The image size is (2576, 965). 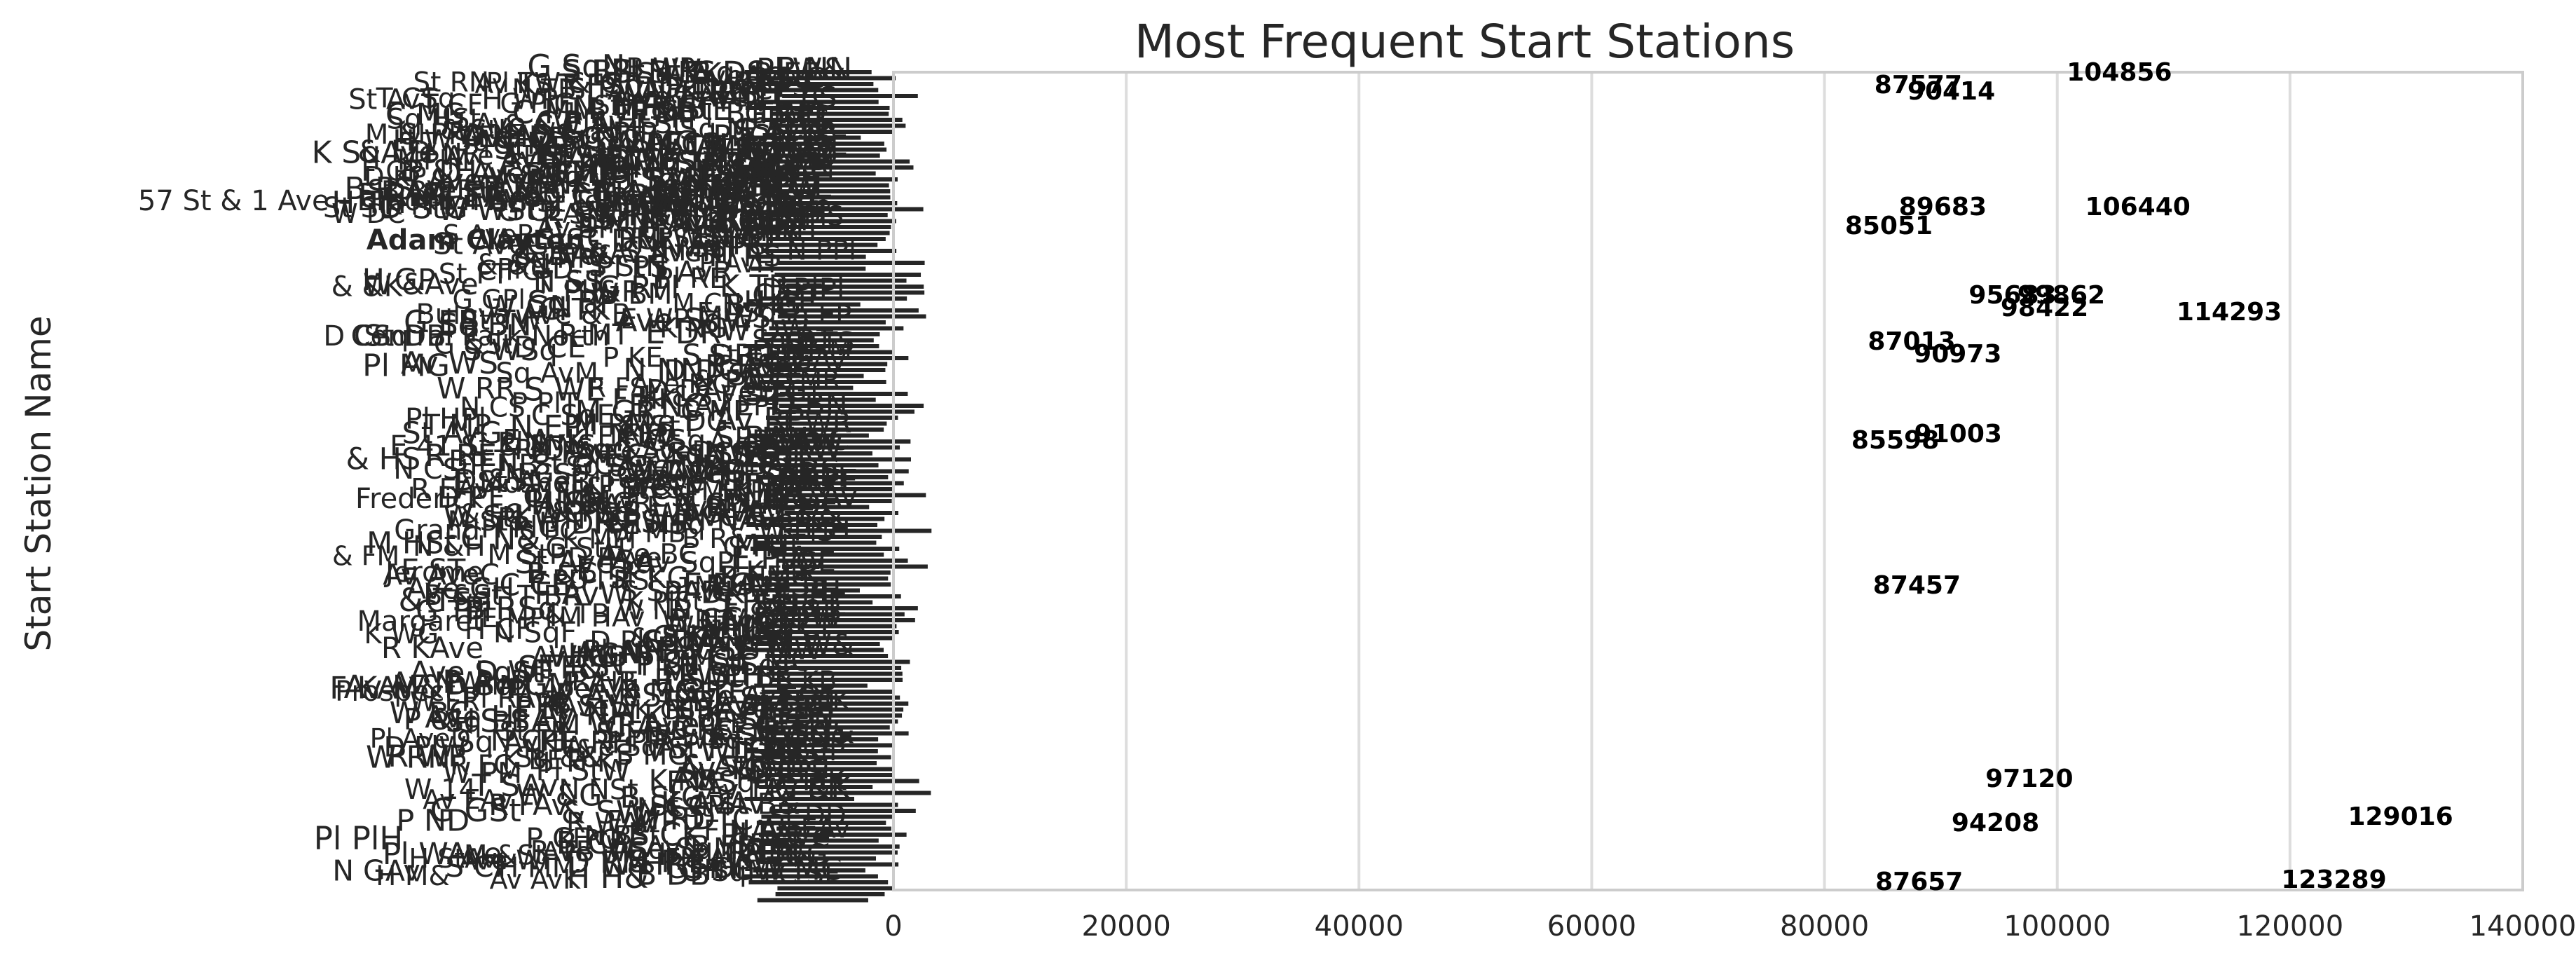 What do you see at coordinates (673, 252) in the screenshot?
I see `clutter-label: S AveN` at bounding box center [673, 252].